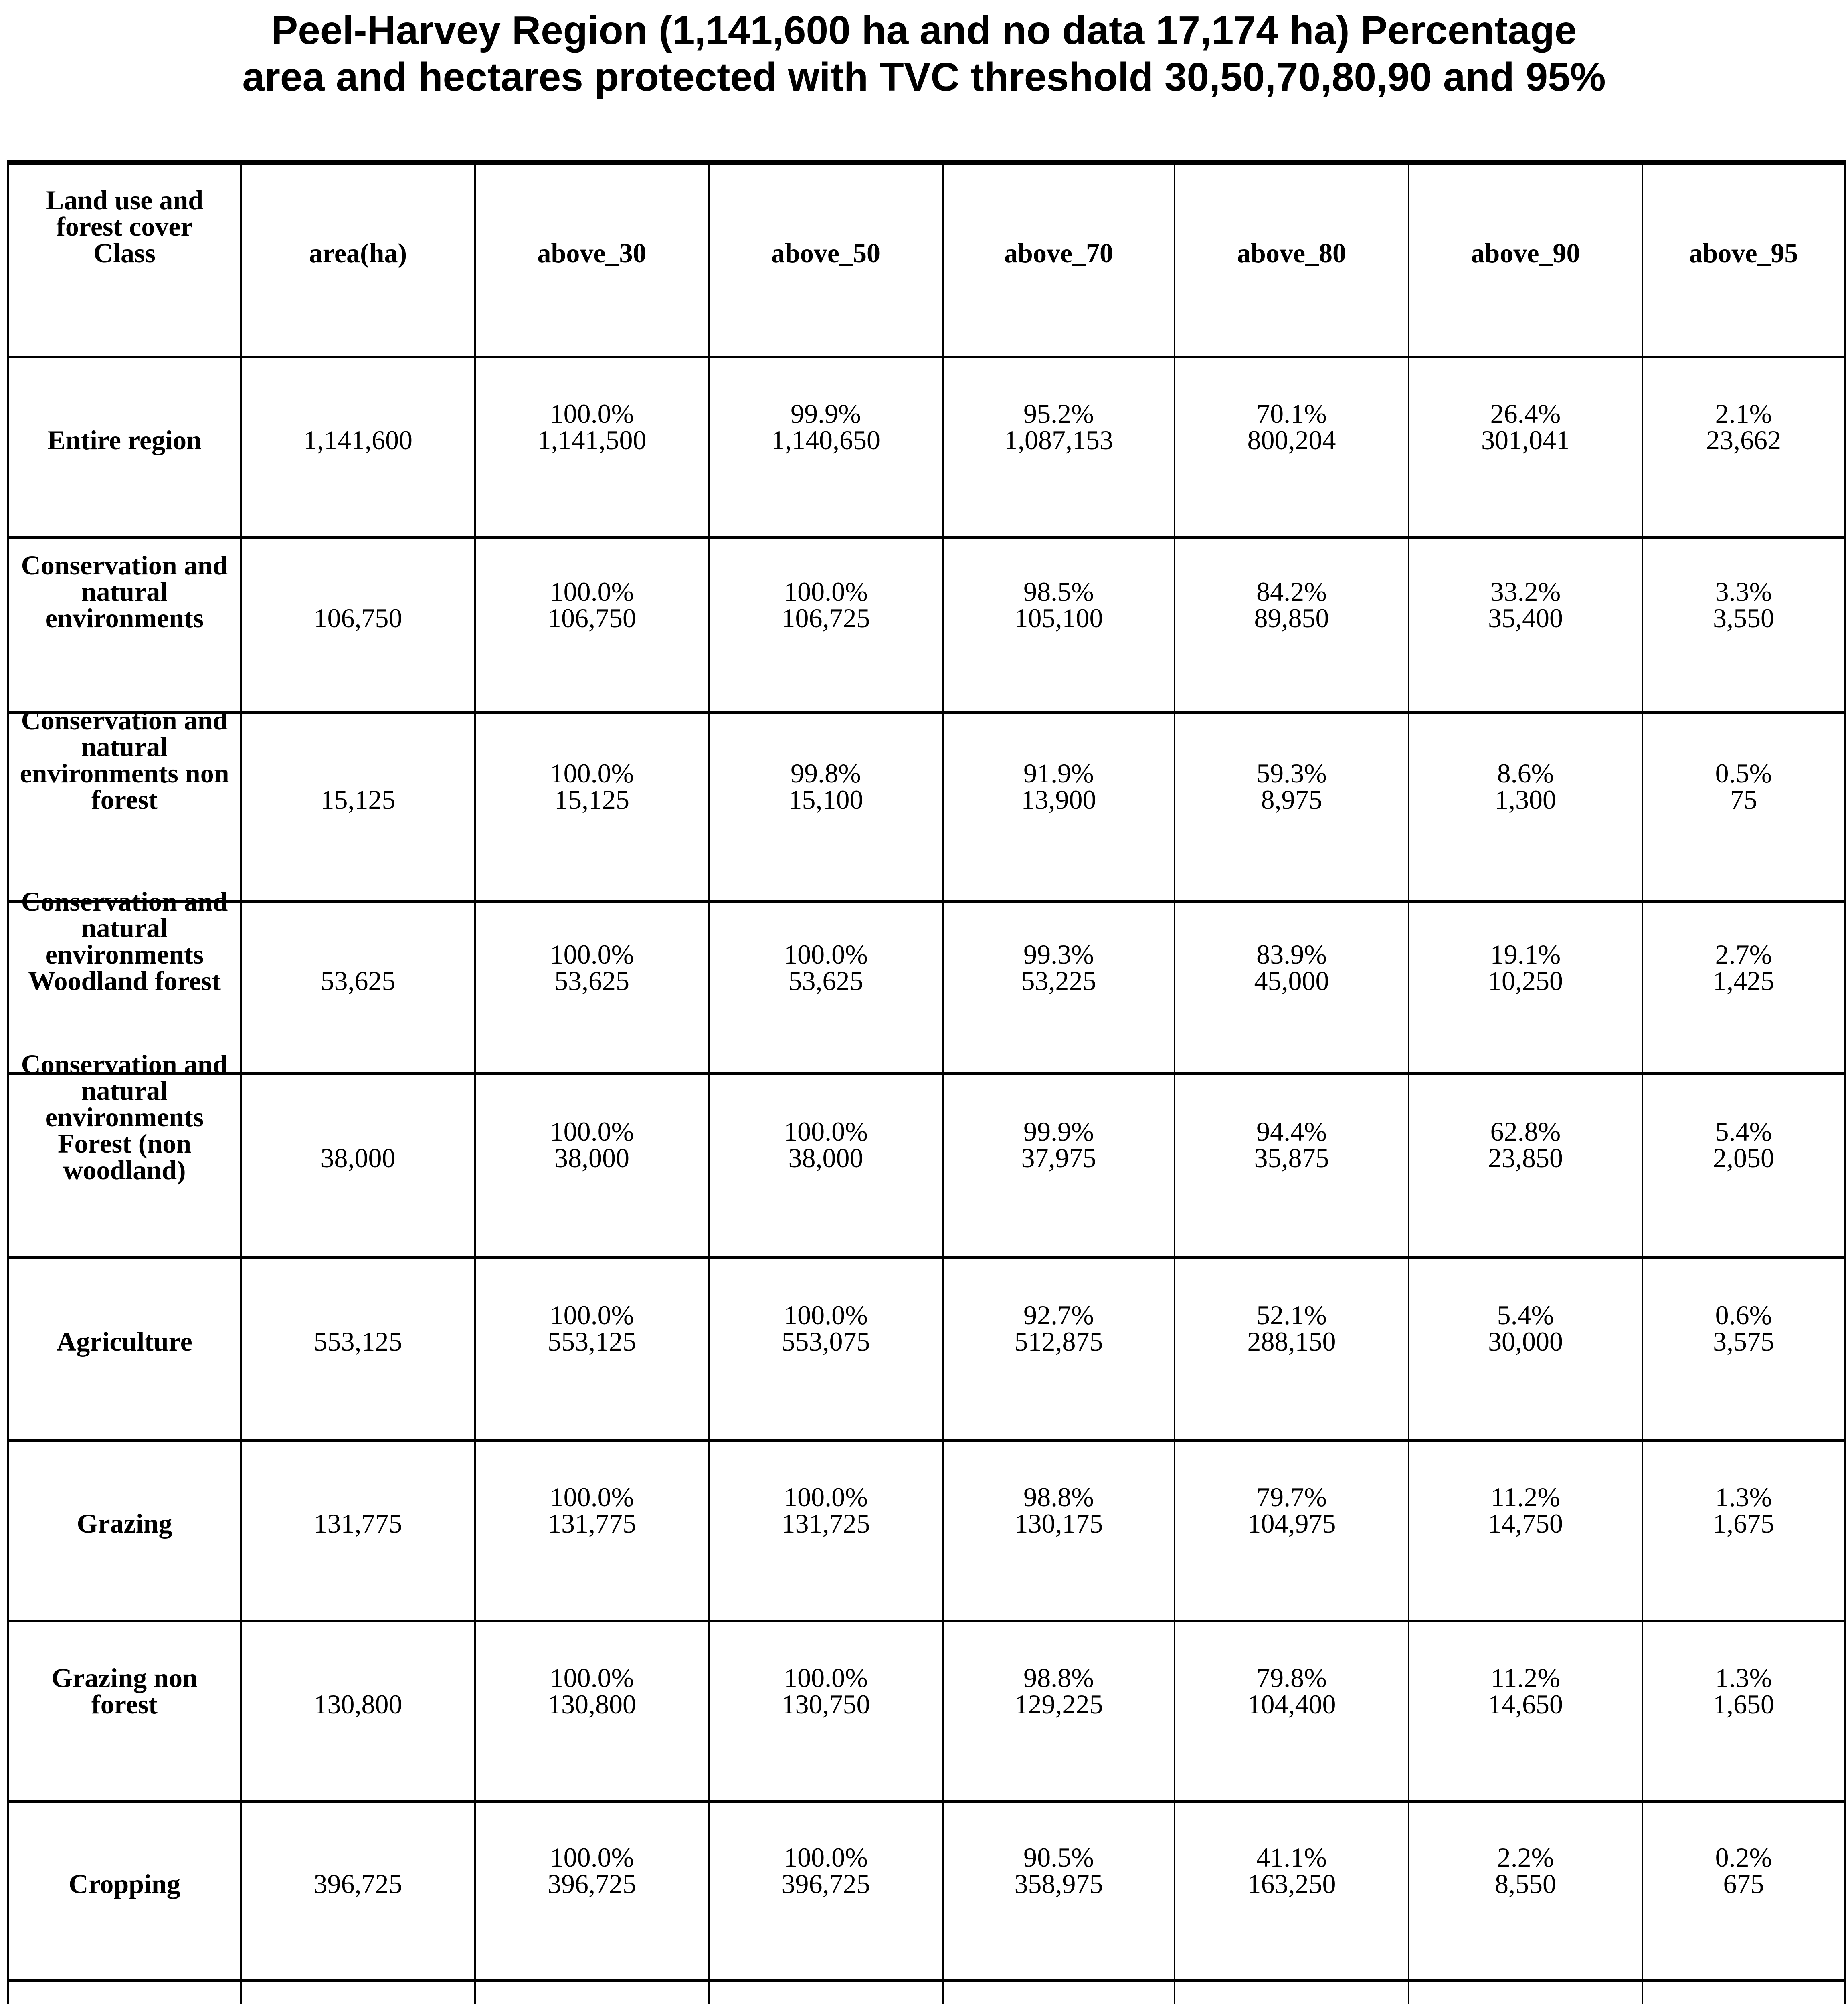 The width and height of the screenshot is (1848, 2004). I want to click on pct-value: 1.3%, so click(1743, 1677).